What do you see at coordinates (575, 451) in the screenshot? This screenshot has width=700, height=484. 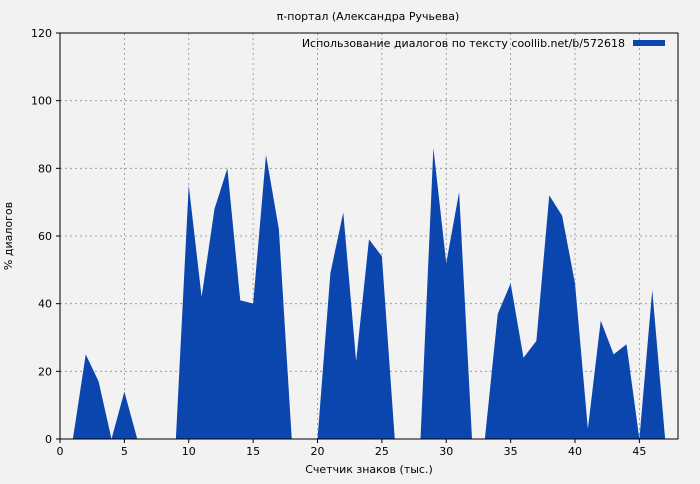 I see `x-tick-label: 40` at bounding box center [575, 451].